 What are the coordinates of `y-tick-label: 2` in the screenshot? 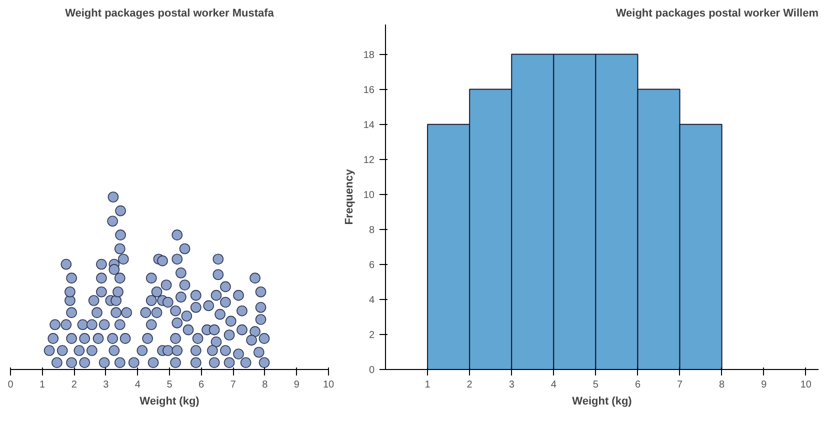 It's located at (371, 335).